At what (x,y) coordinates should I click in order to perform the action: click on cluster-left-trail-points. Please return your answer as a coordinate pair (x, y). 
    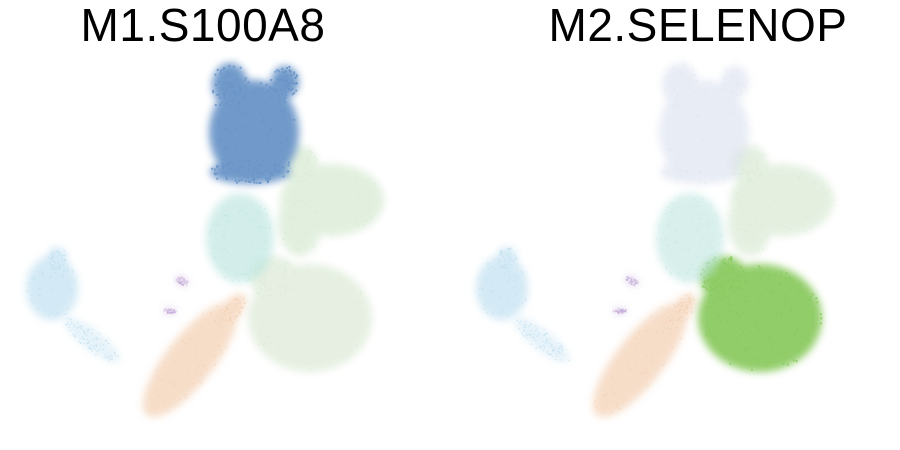
    Looking at the image, I should click on (543, 340).